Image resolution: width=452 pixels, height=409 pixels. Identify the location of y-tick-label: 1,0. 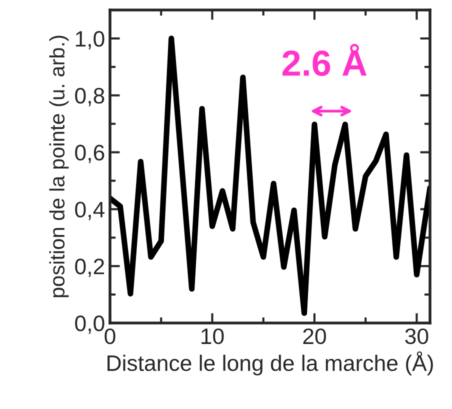
(90, 40).